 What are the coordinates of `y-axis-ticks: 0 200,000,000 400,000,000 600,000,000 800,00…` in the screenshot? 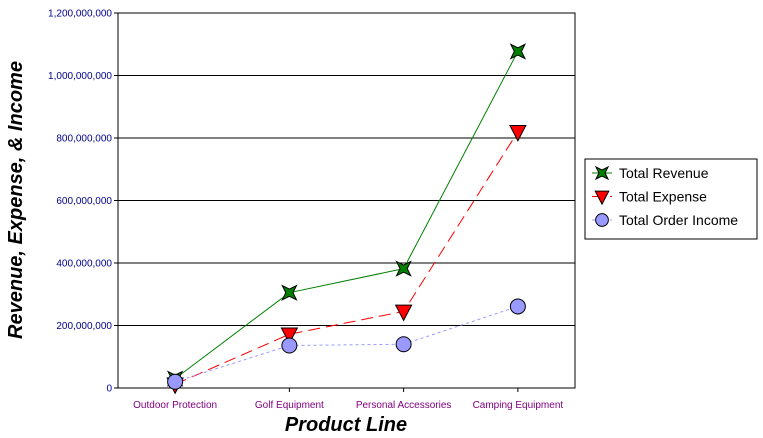 It's located at (83, 202).